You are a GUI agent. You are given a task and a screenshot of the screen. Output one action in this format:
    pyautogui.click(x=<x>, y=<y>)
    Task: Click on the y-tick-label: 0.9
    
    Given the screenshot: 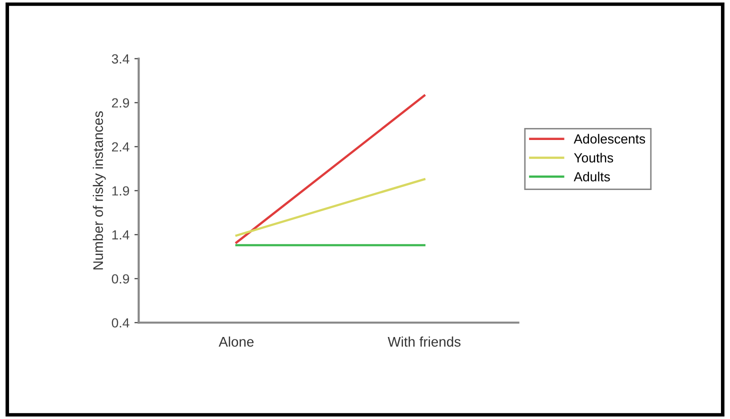 What is the action you would take?
    pyautogui.click(x=121, y=279)
    